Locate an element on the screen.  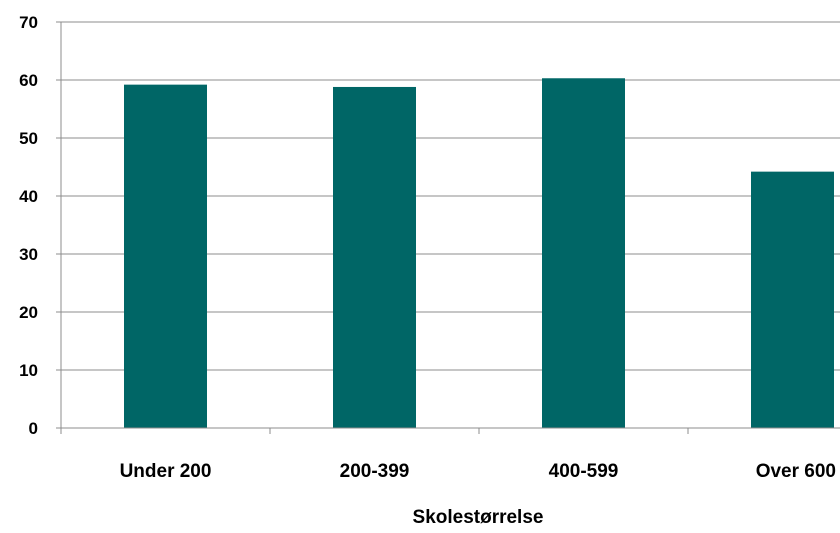
x-tick-label: Under 200 is located at coordinates (166, 471).